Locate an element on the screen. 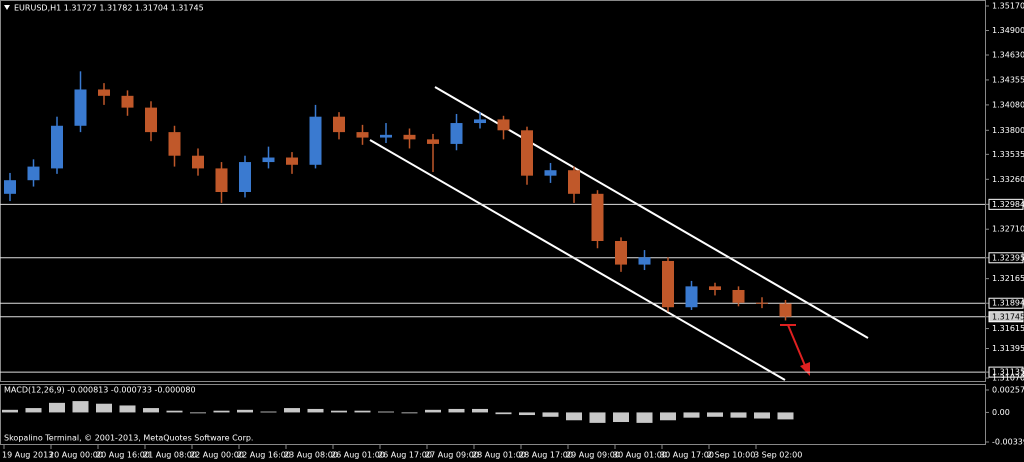 The width and height of the screenshot is (1024, 462). y-tick-label: 1.32165 is located at coordinates (1008, 278).